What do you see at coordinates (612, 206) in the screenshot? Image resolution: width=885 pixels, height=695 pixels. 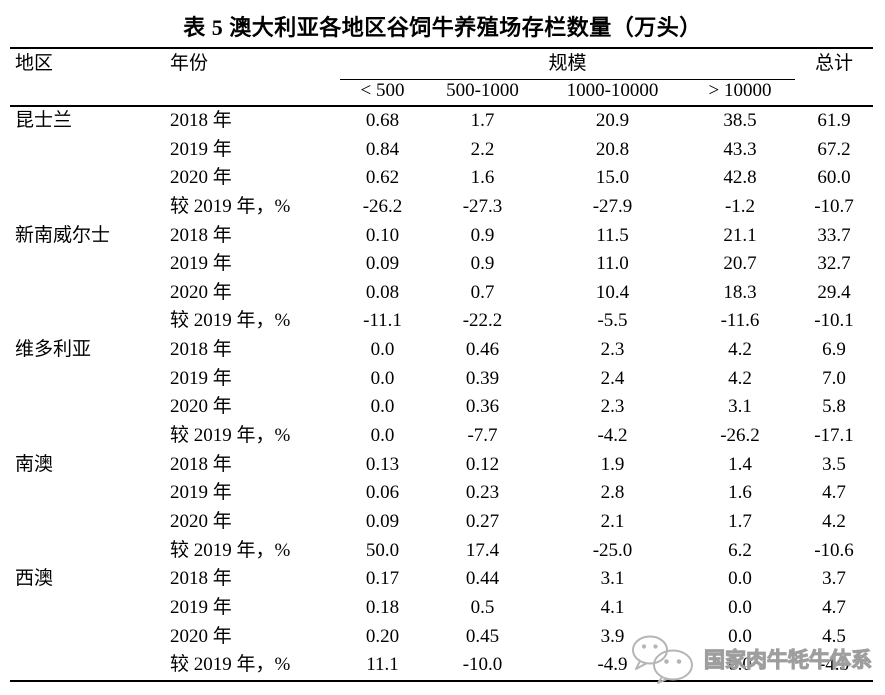 I see `value-cell: -27.9` at bounding box center [612, 206].